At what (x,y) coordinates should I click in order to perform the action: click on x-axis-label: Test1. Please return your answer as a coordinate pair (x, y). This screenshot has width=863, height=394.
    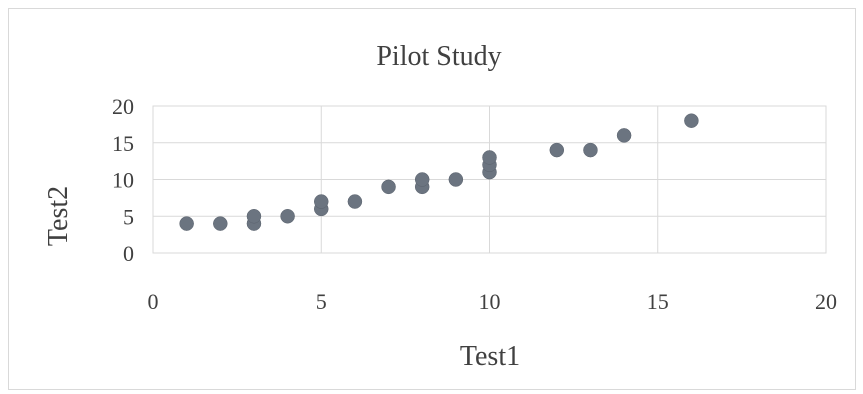
    Looking at the image, I should click on (490, 356).